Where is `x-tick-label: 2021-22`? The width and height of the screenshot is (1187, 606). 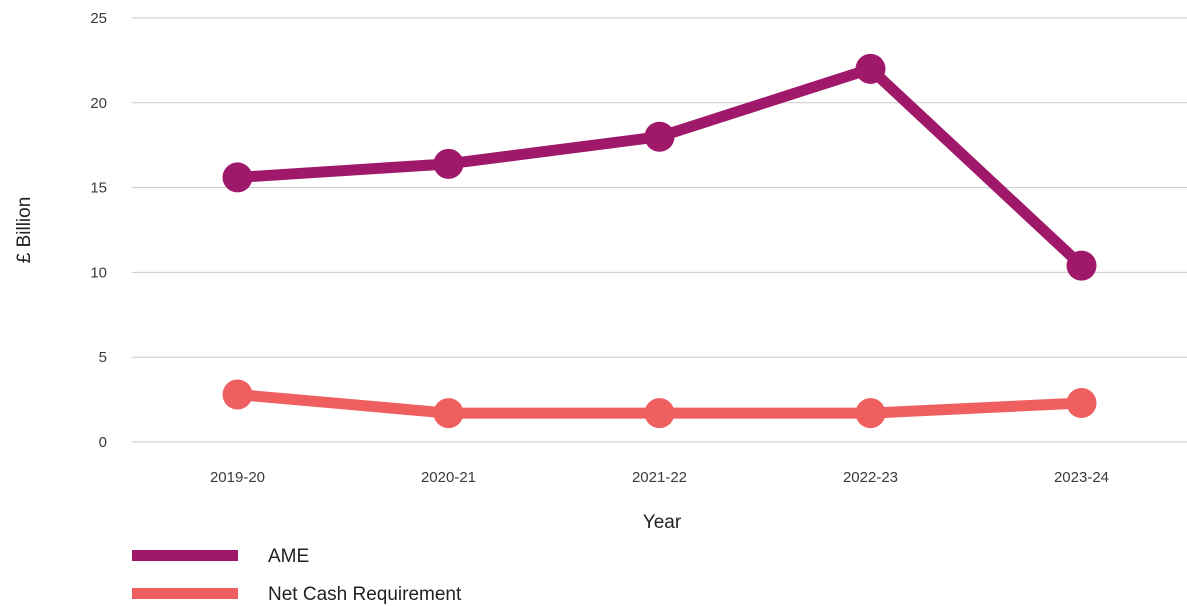
x-tick-label: 2021-22 is located at coordinates (659, 477).